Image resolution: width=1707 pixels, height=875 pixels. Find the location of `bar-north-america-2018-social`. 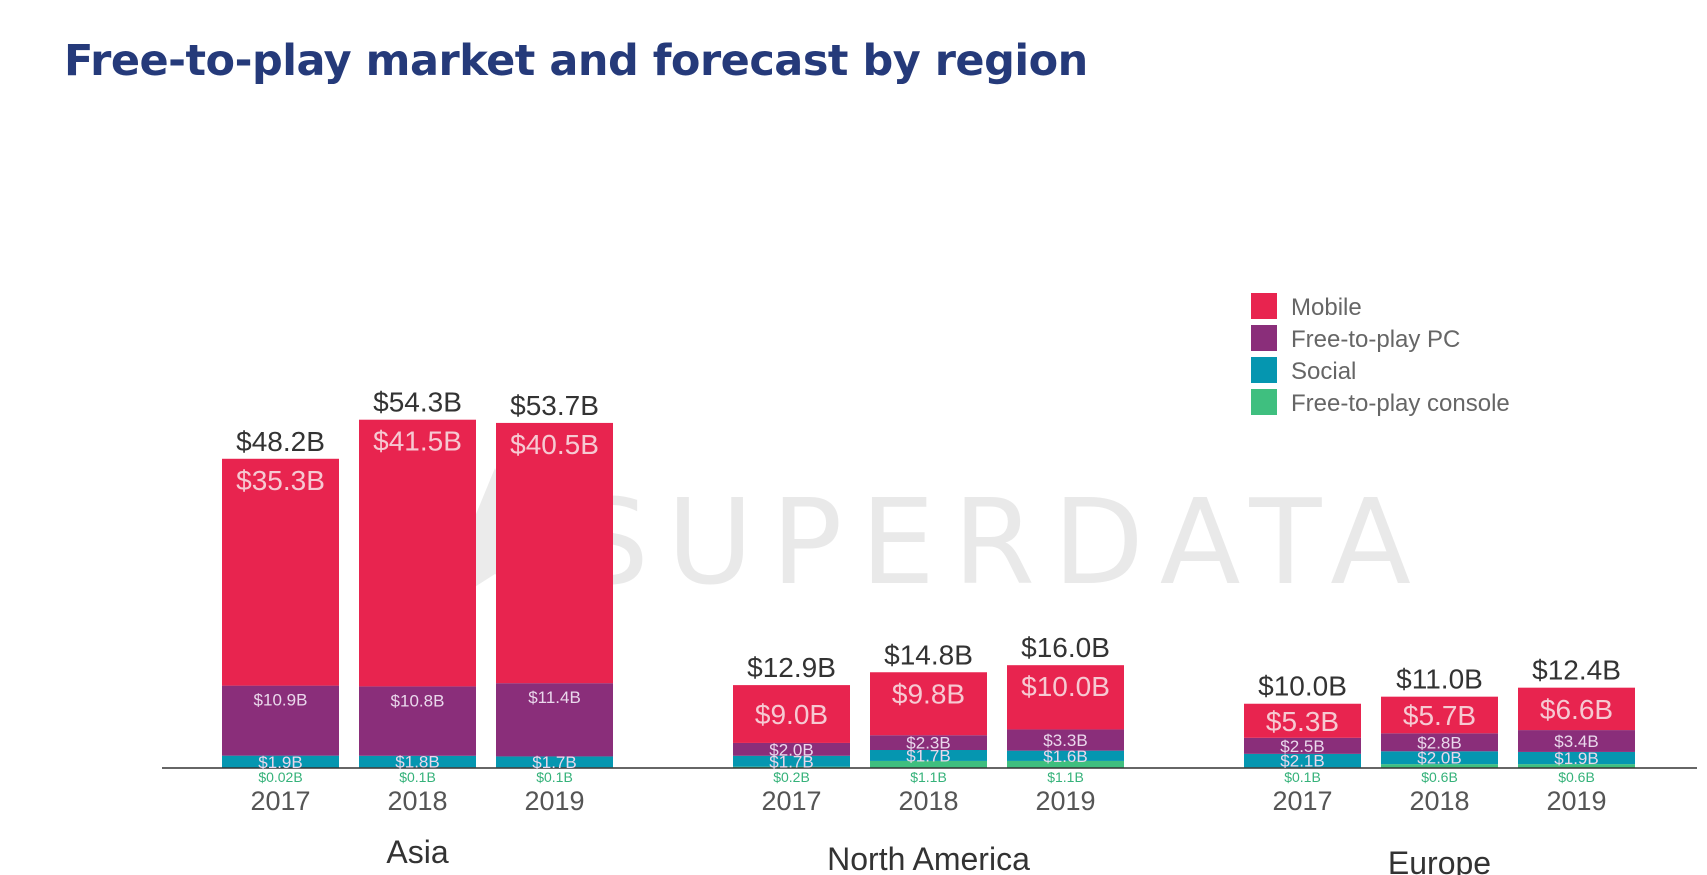

bar-north-america-2018-social is located at coordinates (928, 755).